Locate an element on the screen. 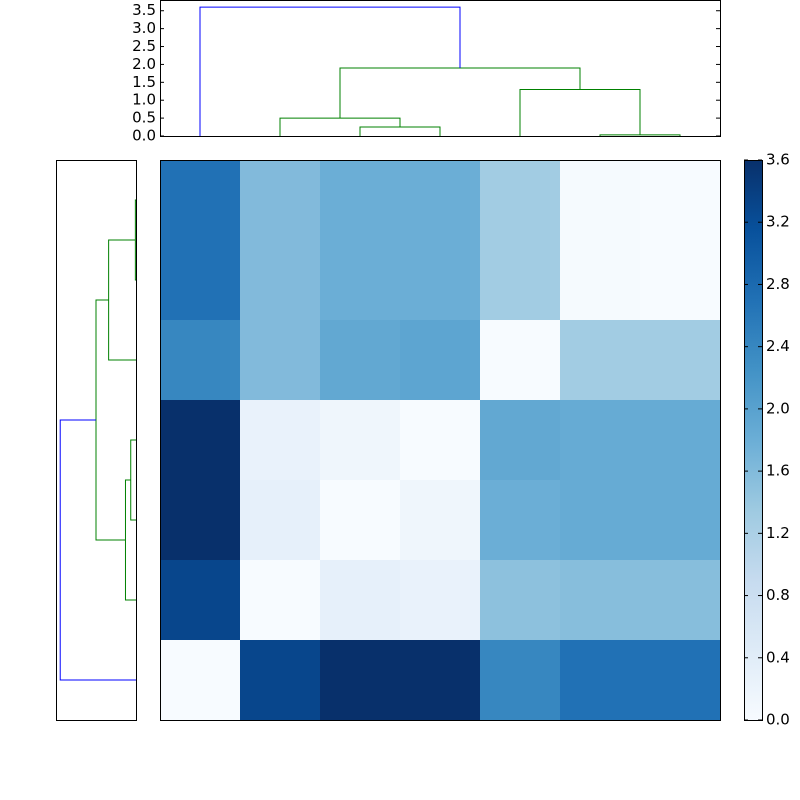  colorbar-tick-label: 2.4 is located at coordinates (778, 346).